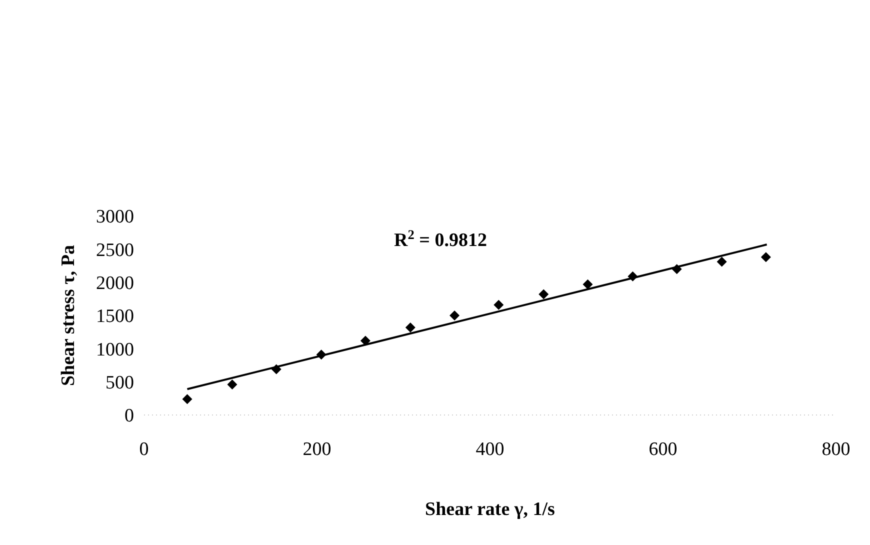 The image size is (870, 545). Describe the element at coordinates (836, 449) in the screenshot. I see `x-tick-label: 800` at that location.